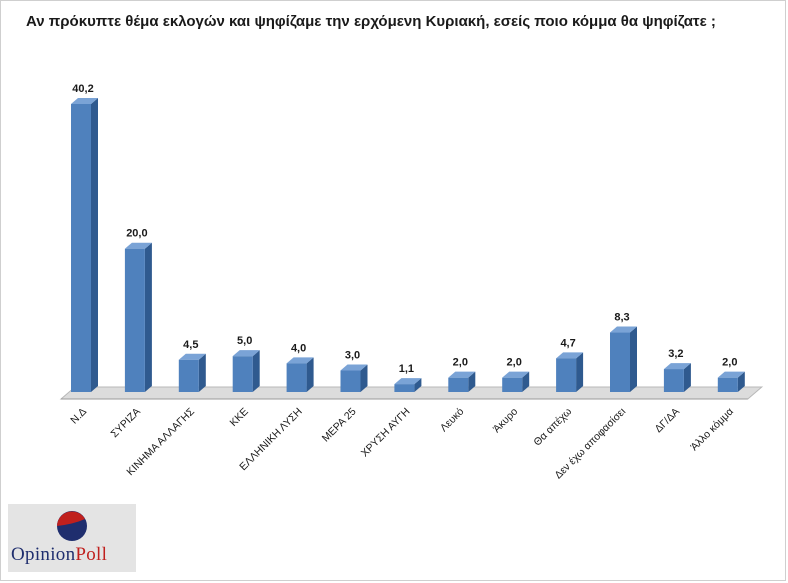 This screenshot has height=583, width=788. I want to click on data-label: 40,2, so click(82, 89).